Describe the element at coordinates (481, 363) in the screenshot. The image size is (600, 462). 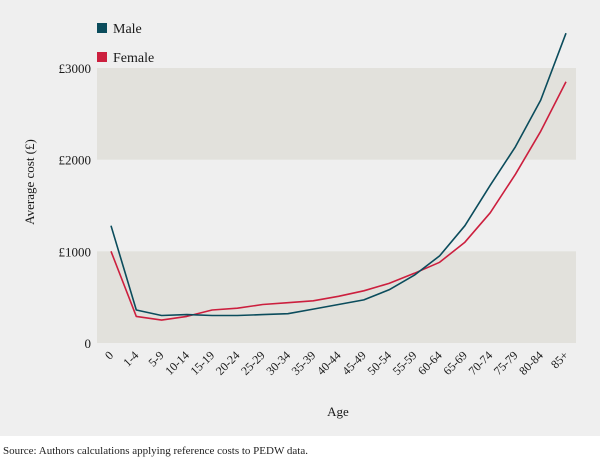
I see `x-tick-label: 70-74` at that location.